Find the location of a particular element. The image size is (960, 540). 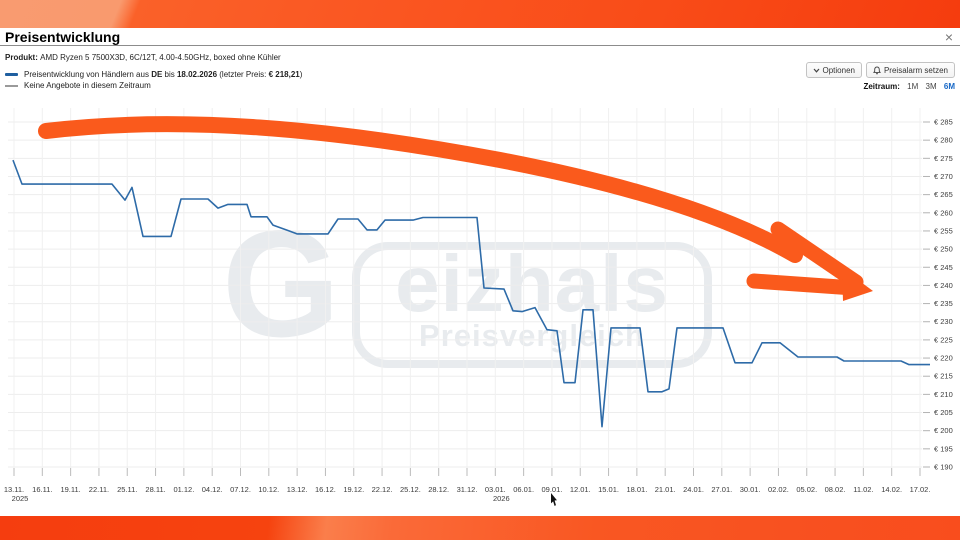

x-axis-label: 24.01. is located at coordinates (693, 489).